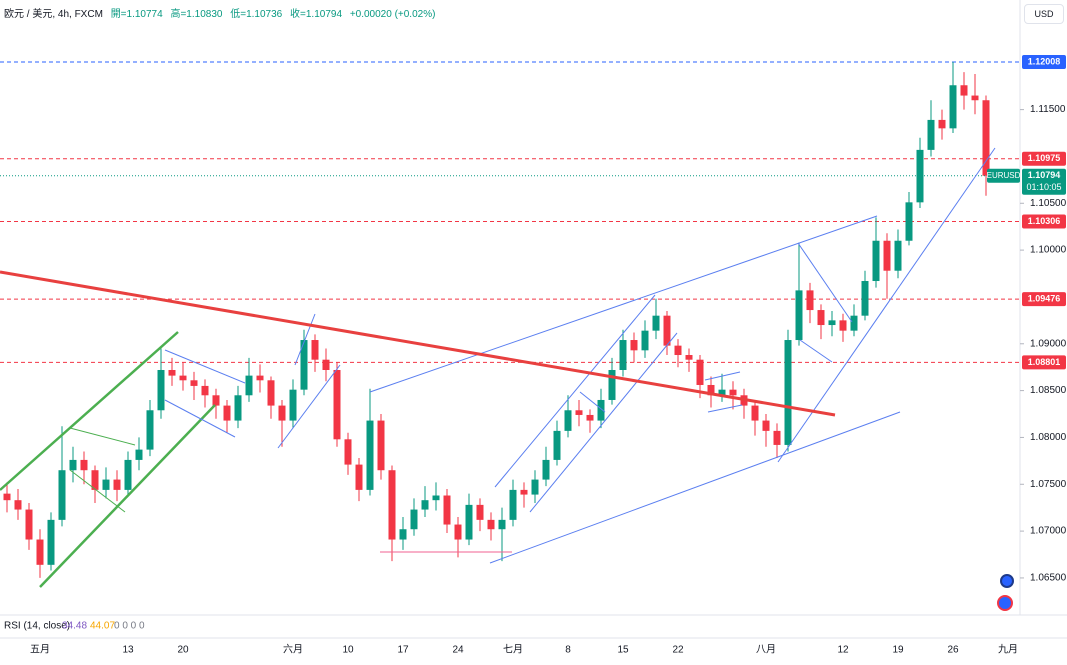  I want to click on symbol-label: EURUSD, so click(1004, 175).